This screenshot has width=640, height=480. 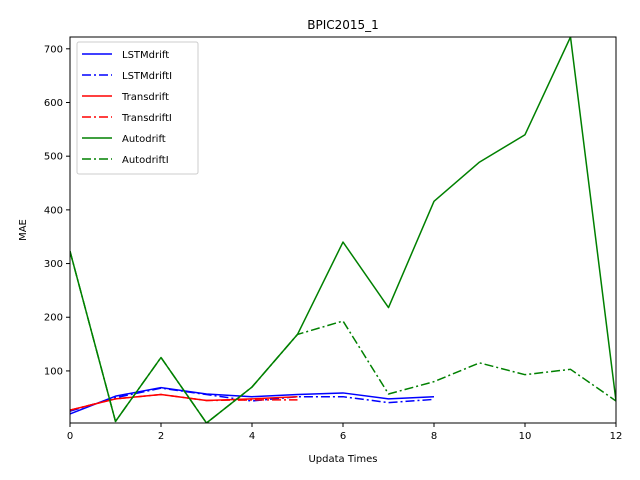 What do you see at coordinates (23, 230) in the screenshot?
I see `y-axis-label: MAE` at bounding box center [23, 230].